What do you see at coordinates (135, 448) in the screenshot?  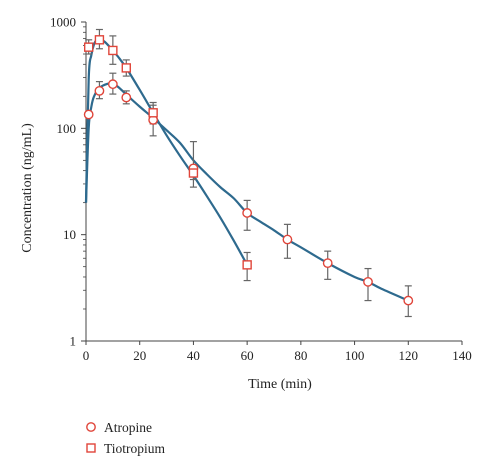 I see `legend-label-tiotropium: Tiotropium` at bounding box center [135, 448].